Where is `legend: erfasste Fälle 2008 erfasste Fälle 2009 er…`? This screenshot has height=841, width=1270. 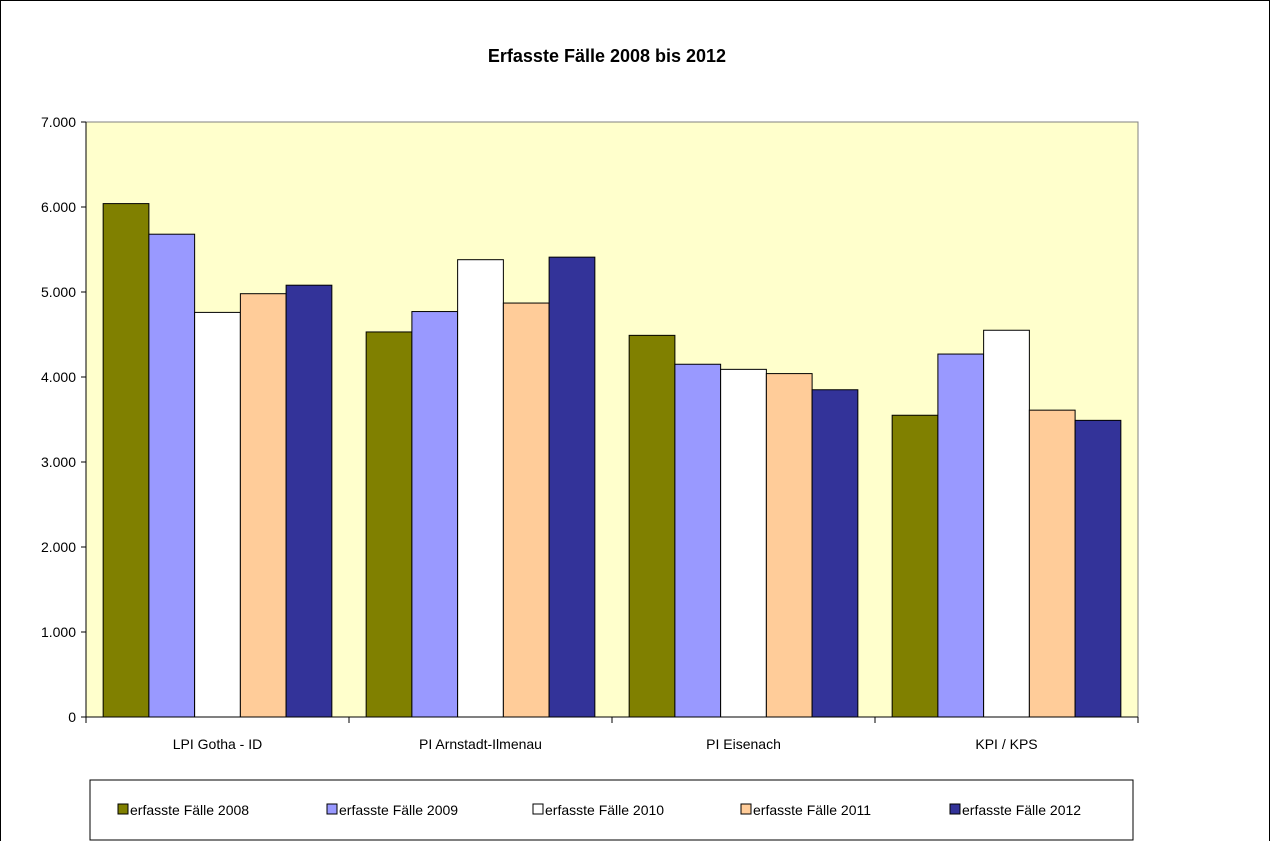 legend: erfasste Fälle 2008 erfasste Fälle 2009 er… is located at coordinates (599, 810).